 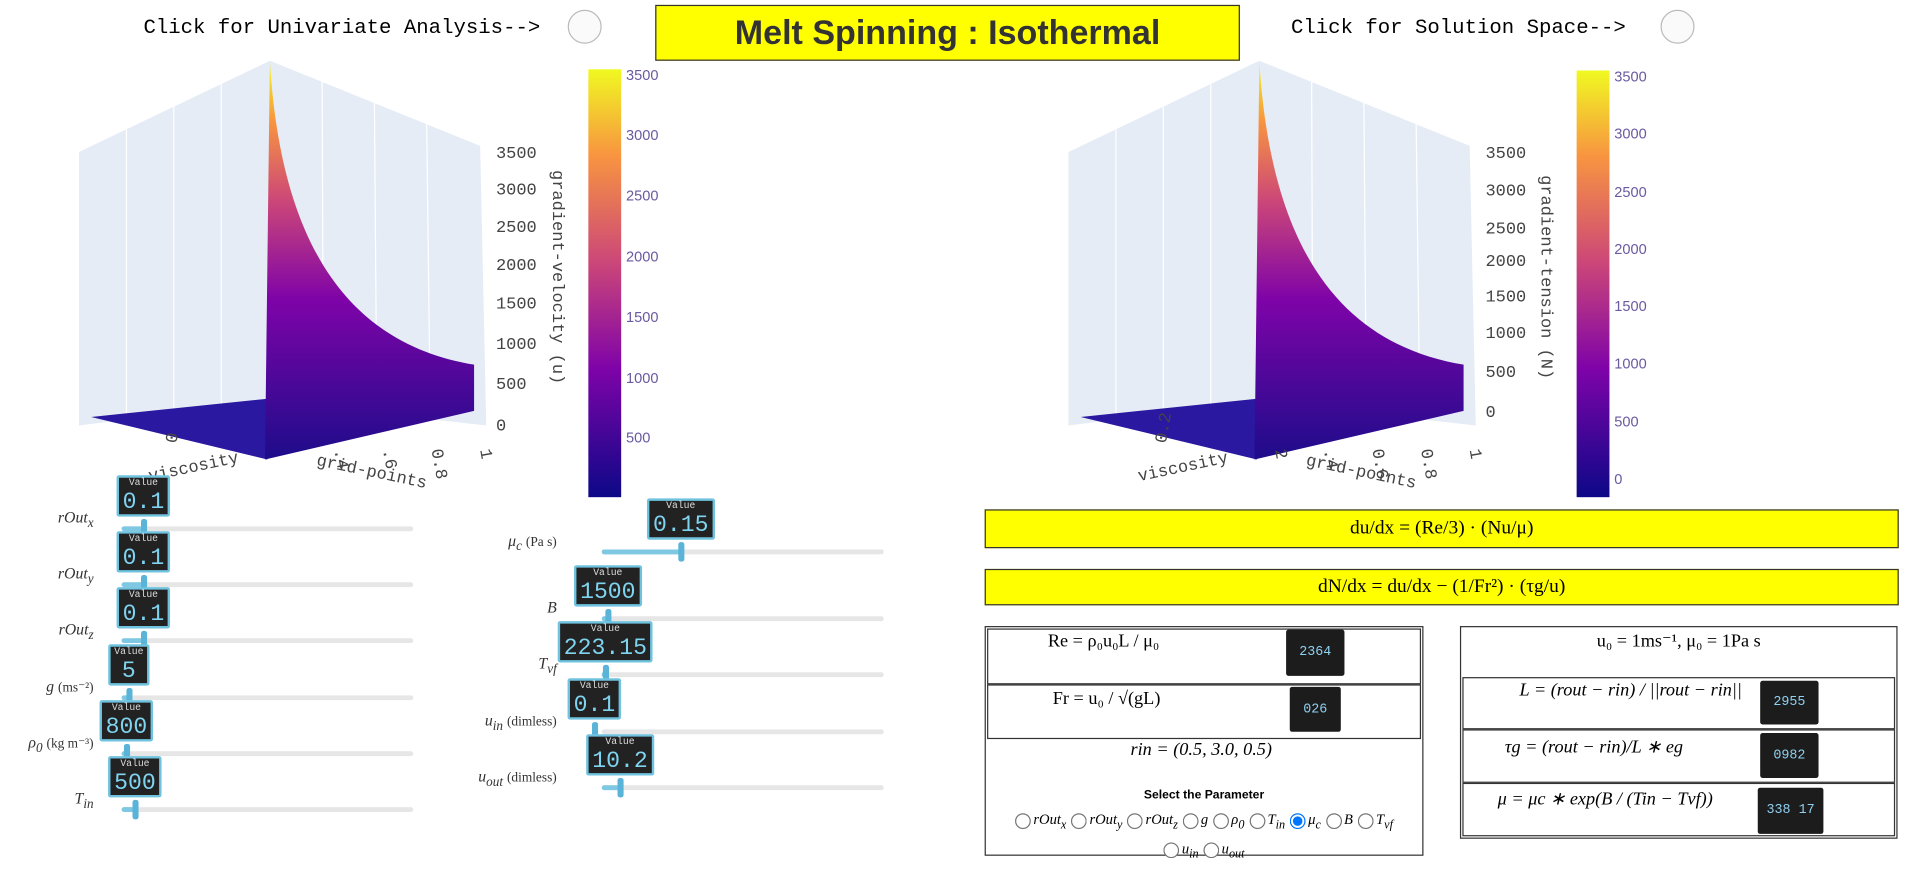 What do you see at coordinates (1194, 855) in the screenshot?
I see `subscript: in` at bounding box center [1194, 855].